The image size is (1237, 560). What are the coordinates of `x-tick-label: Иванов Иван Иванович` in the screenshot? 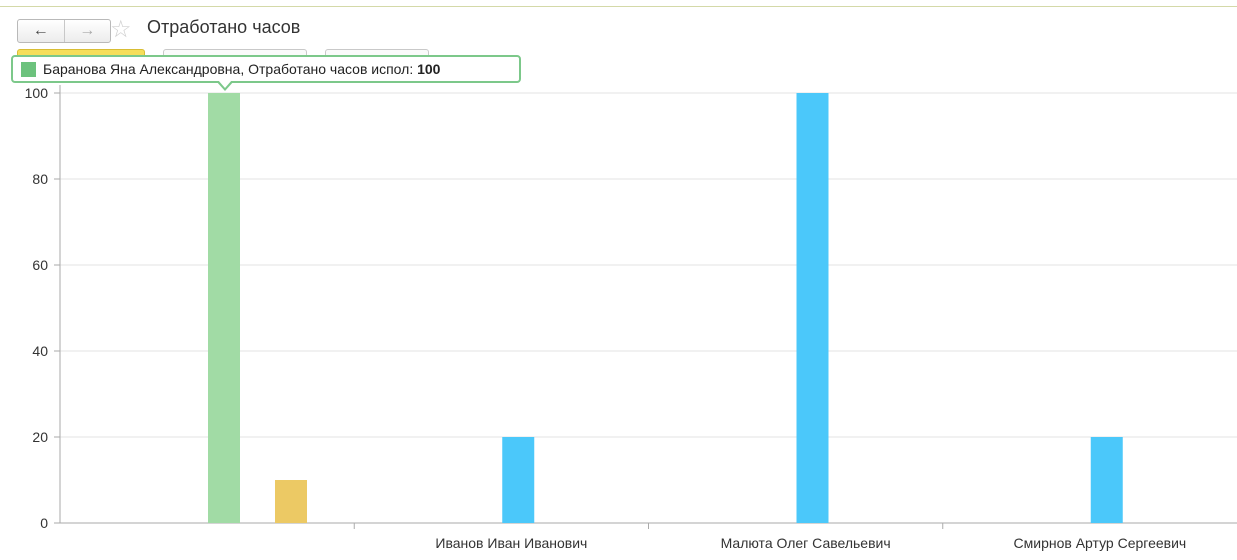 It's located at (511, 543).